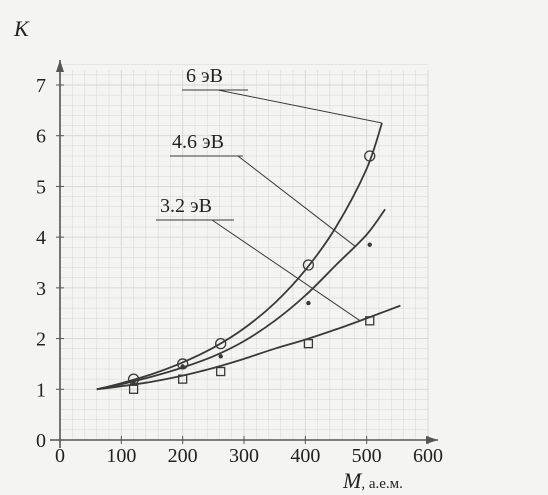  I want to click on x-axis-unit: , а.е.м., so click(382, 484).